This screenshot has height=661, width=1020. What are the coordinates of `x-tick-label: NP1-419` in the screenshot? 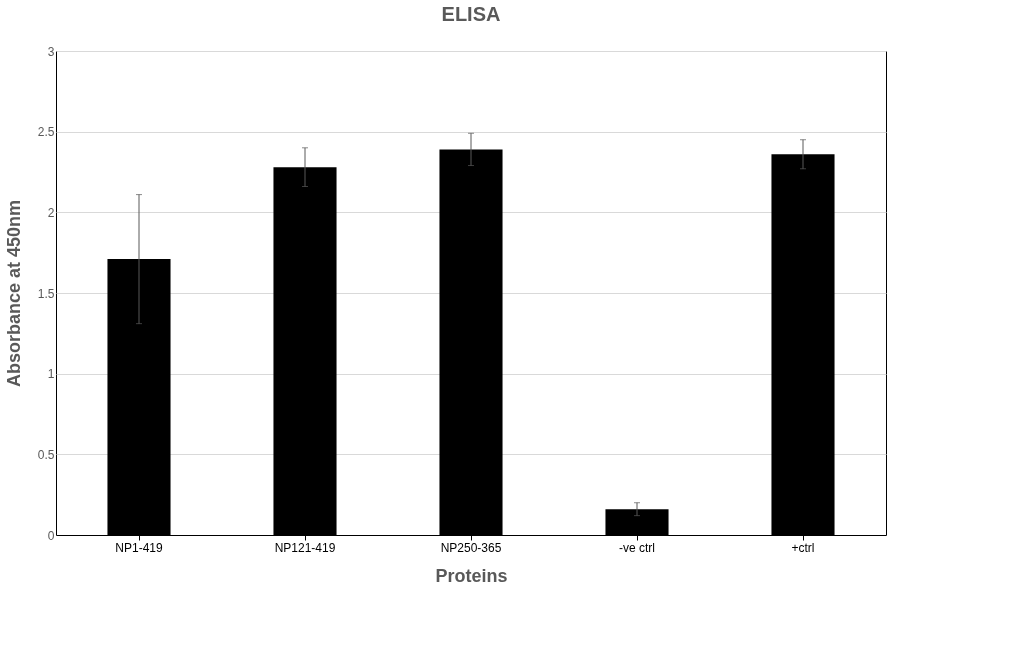 It's located at (139, 547).